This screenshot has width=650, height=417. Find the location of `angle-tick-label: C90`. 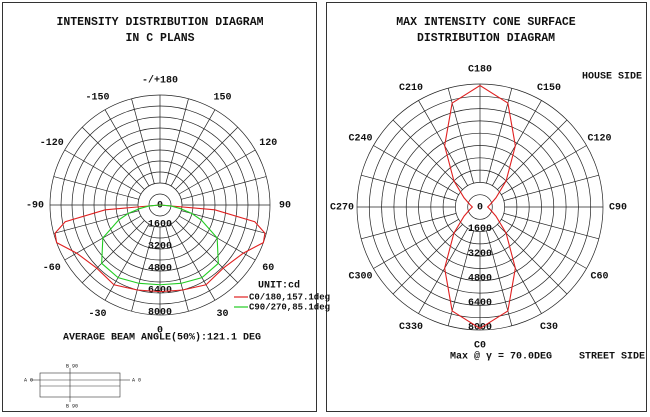

angle-tick-label: C90 is located at coordinates (618, 208).